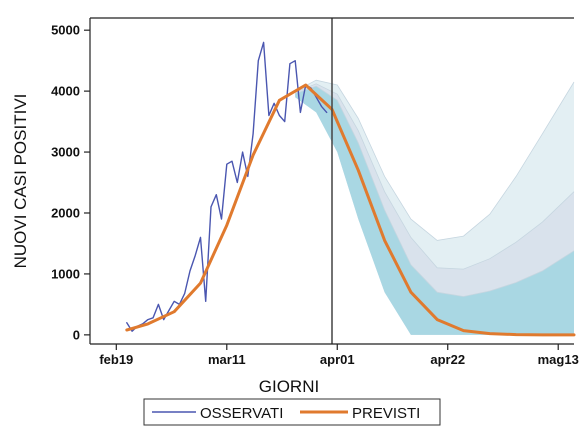 This screenshot has height=437, width=582. I want to click on y-ticks: 0 1000 2000 3000 4000 5000, so click(70, 182).